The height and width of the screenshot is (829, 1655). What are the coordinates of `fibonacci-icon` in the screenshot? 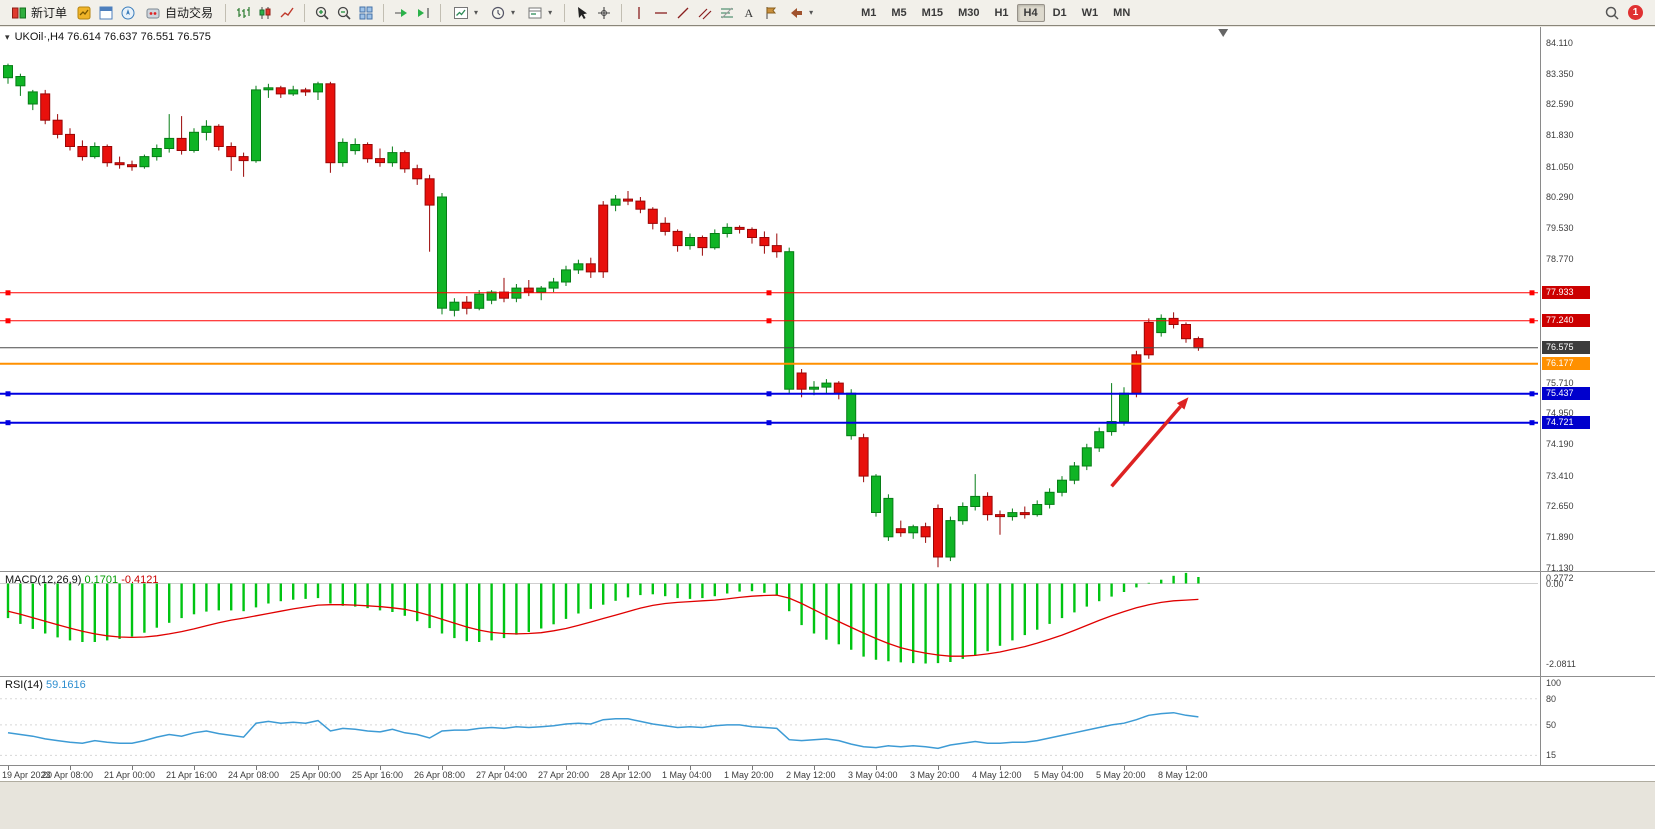 It's located at (727, 13).